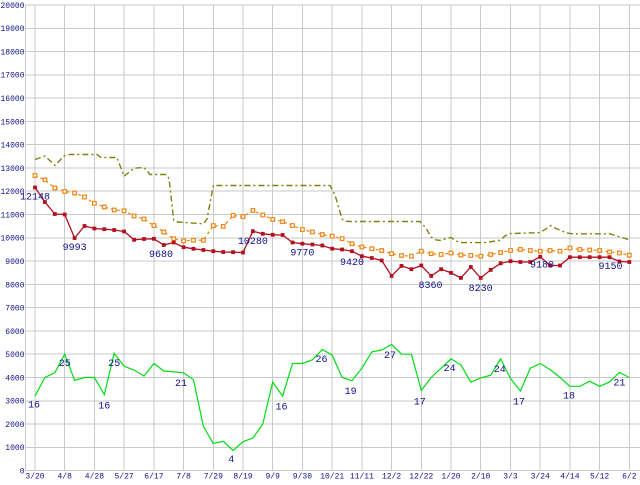 Image resolution: width=640 pixels, height=485 pixels. I want to click on svg-text: 1000, so click(14, 448).